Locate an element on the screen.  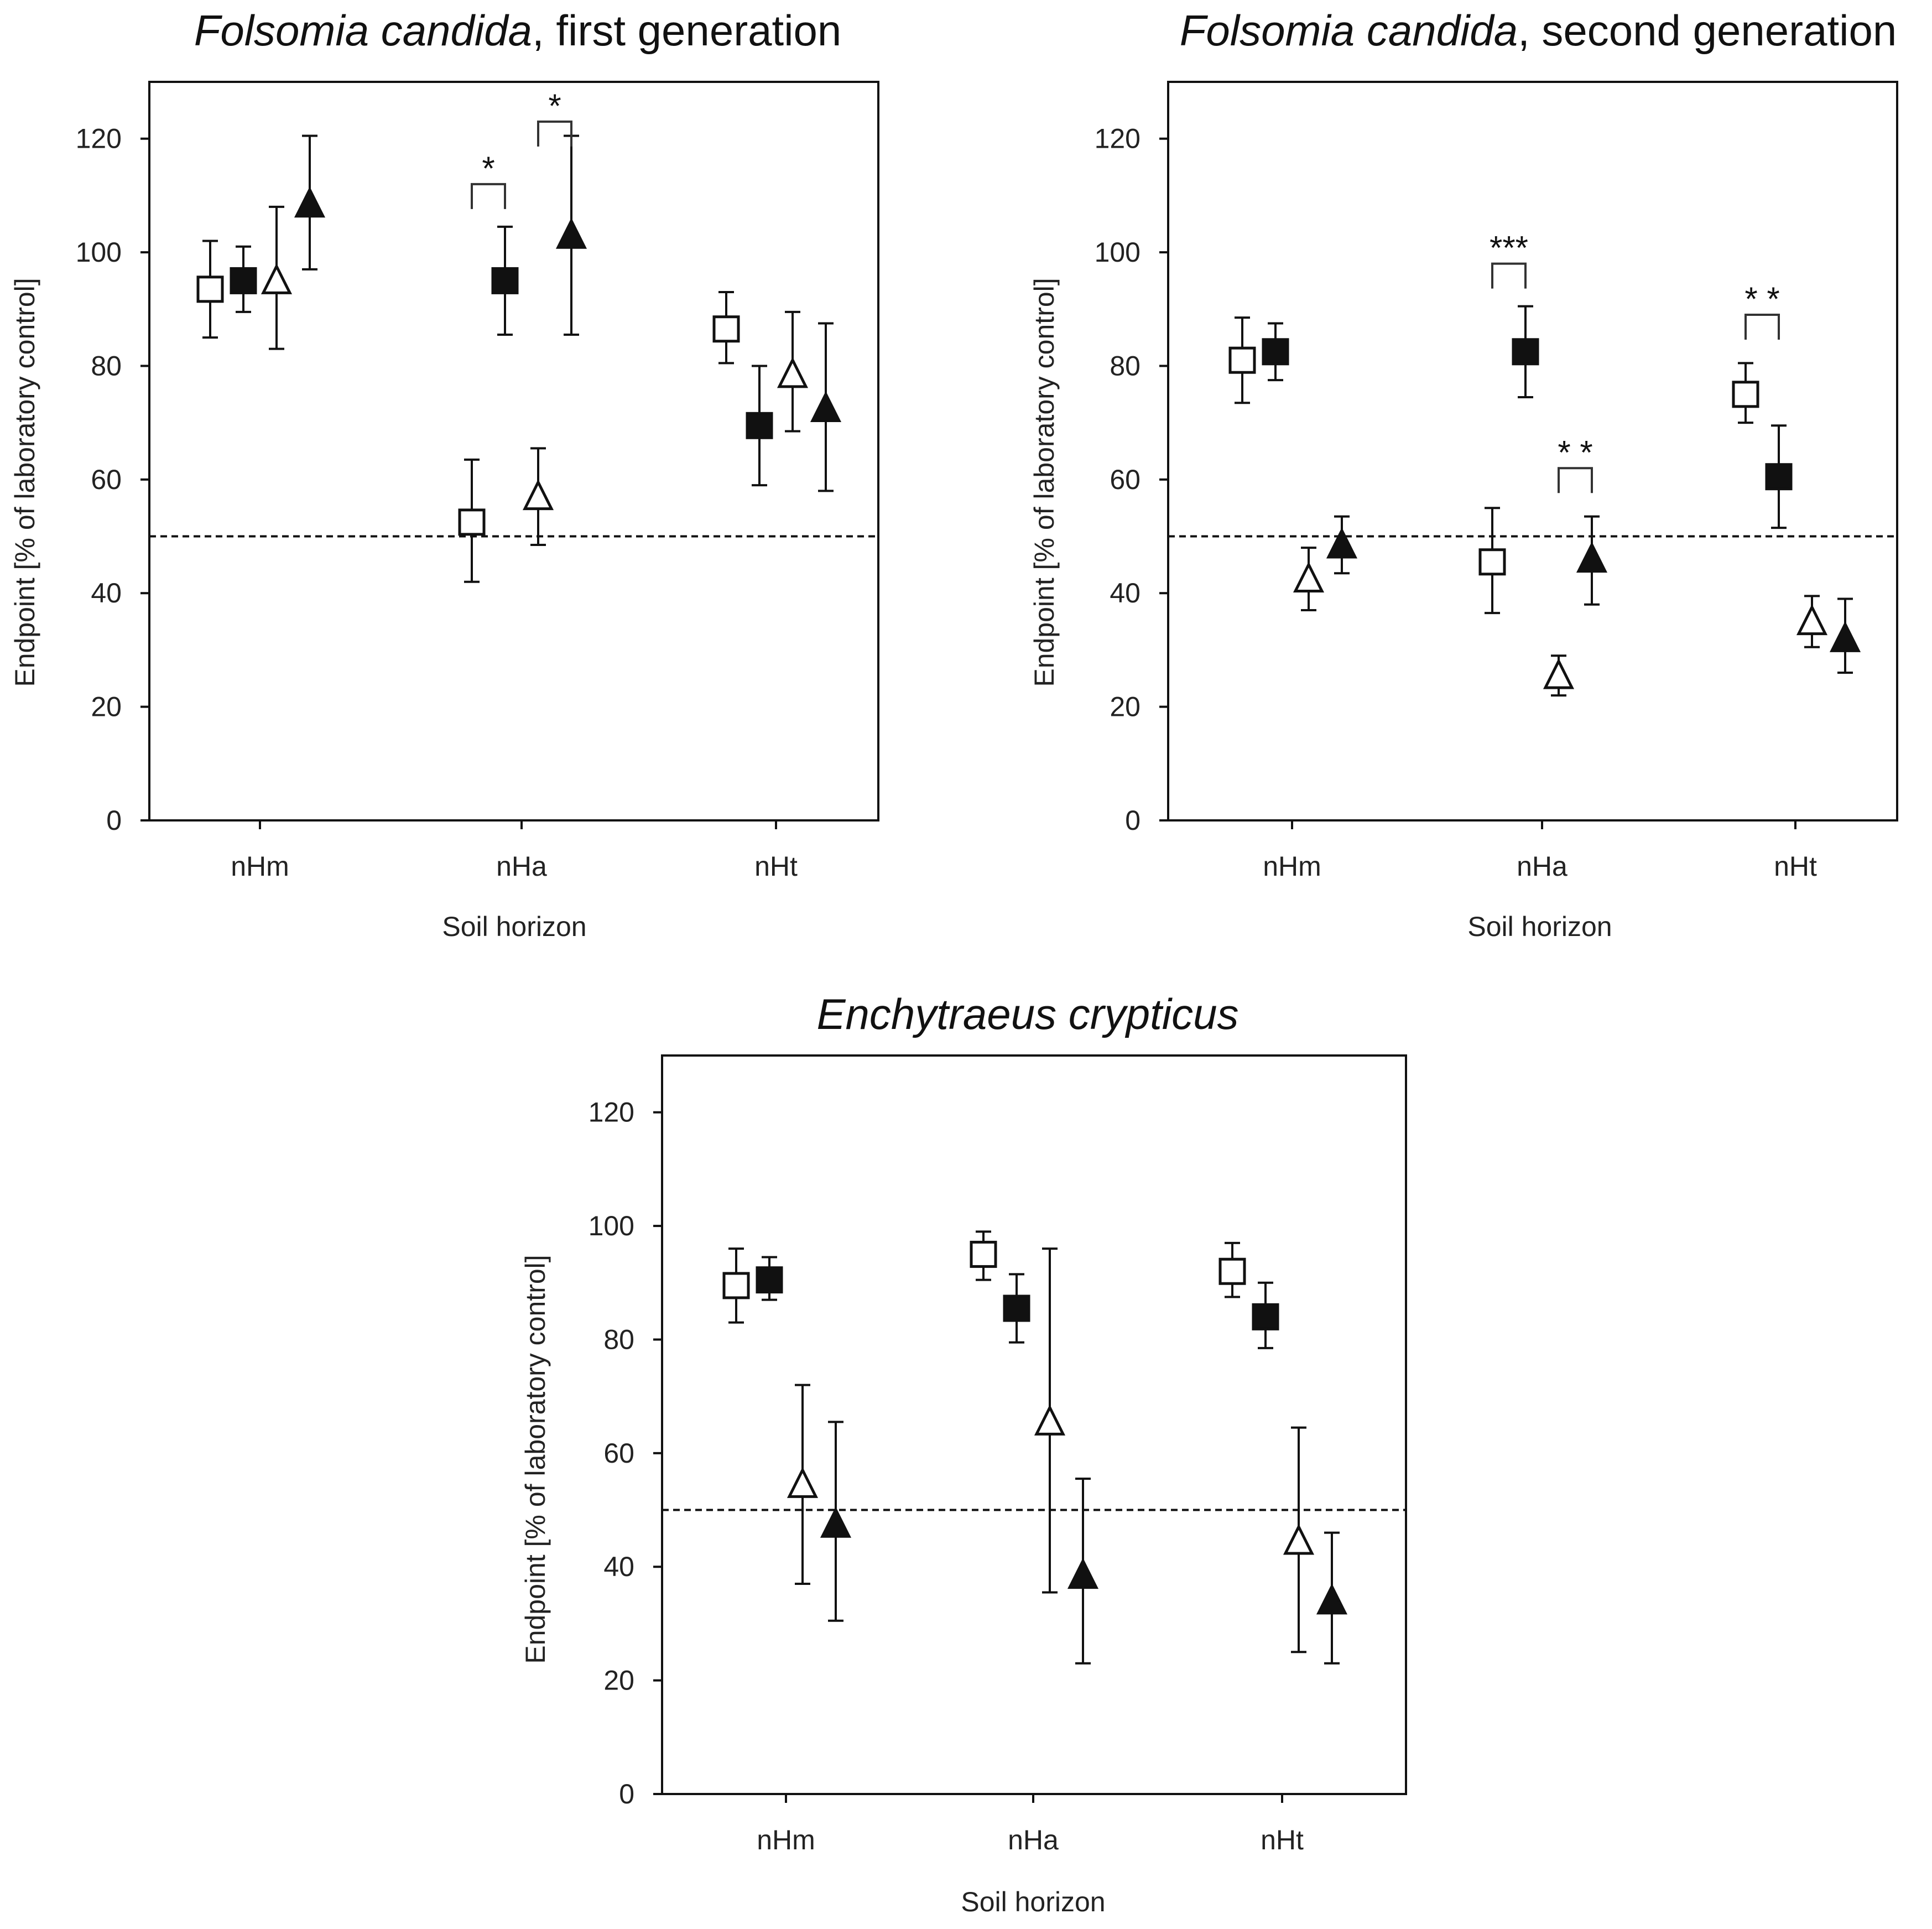
title-suffix: , first generation is located at coordinates (687, 30).